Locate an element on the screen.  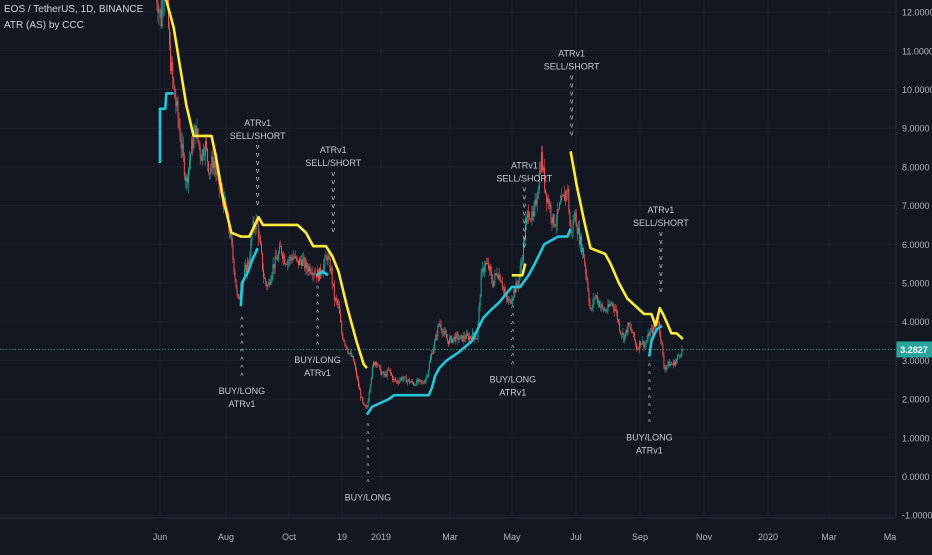
y-tick-label: 8.0000 is located at coordinates (916, 167).